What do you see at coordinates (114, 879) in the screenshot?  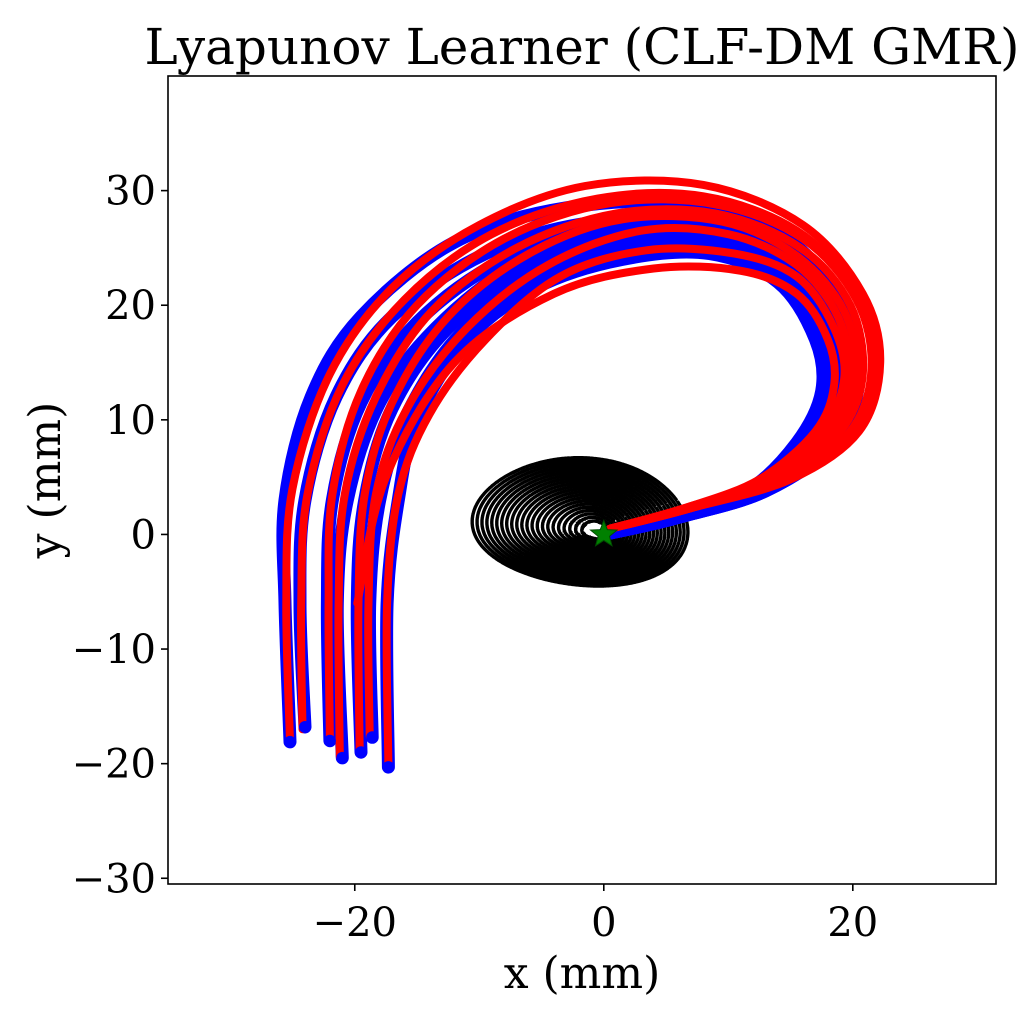 I see `y-tick-label: −30` at bounding box center [114, 879].